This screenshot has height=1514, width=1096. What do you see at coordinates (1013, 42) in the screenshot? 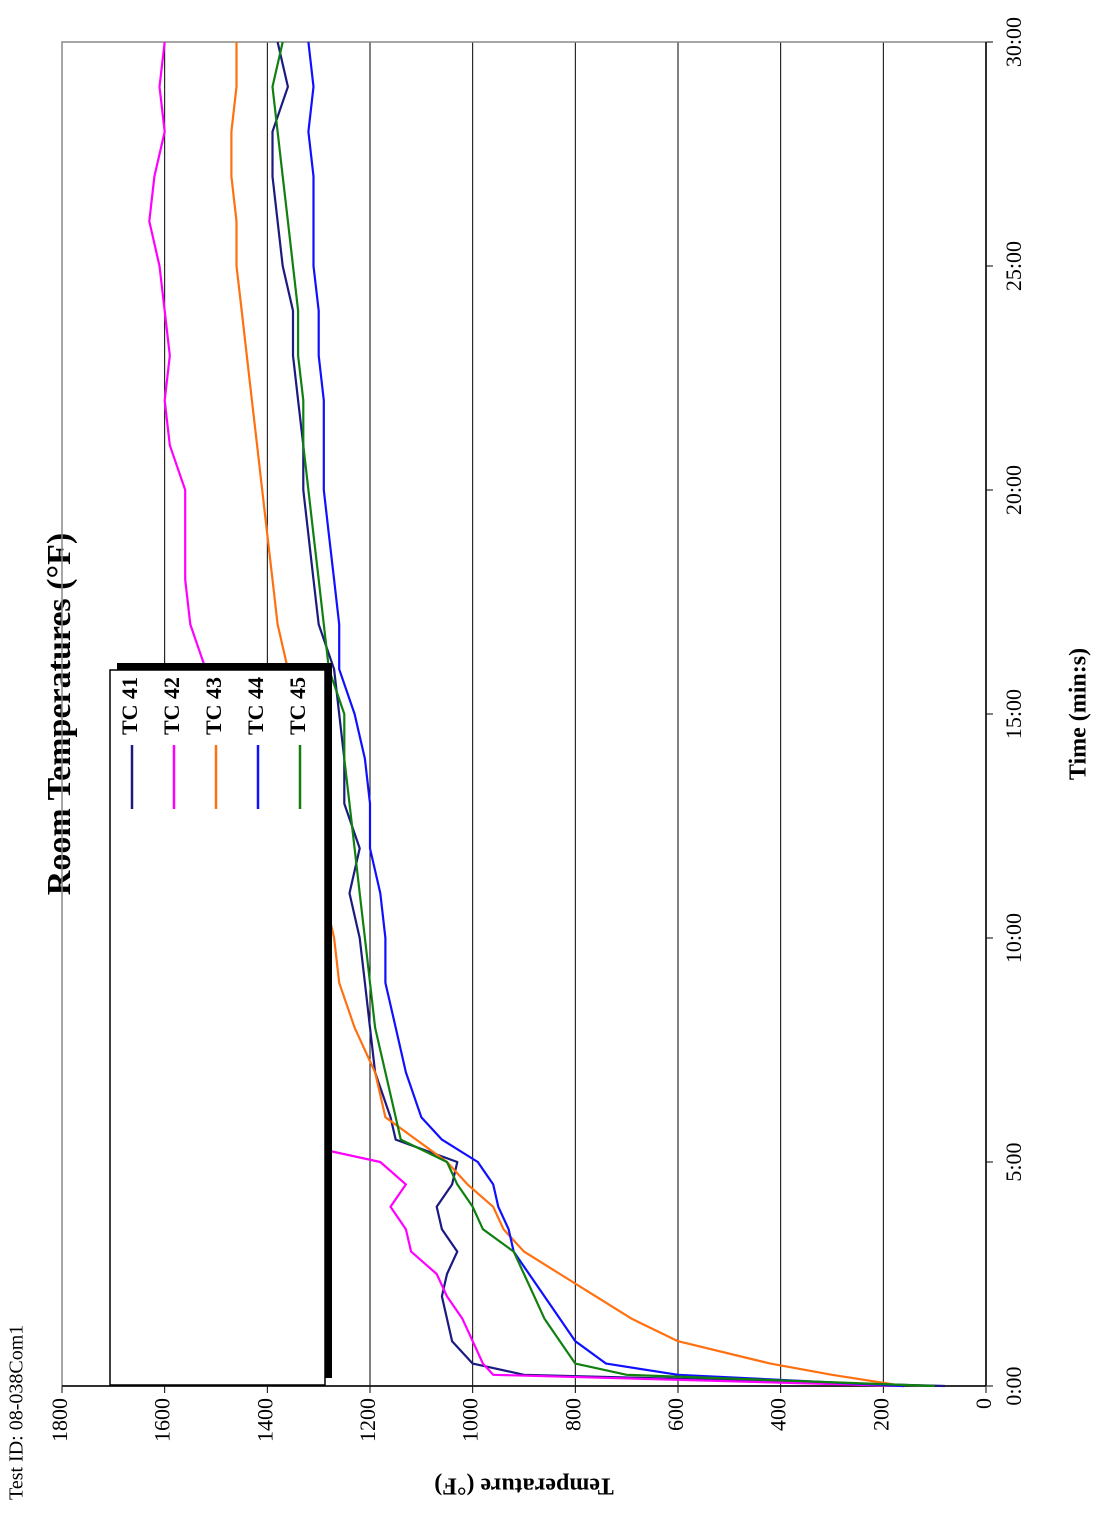
I see `x-tick-label: 30:00` at bounding box center [1013, 42].